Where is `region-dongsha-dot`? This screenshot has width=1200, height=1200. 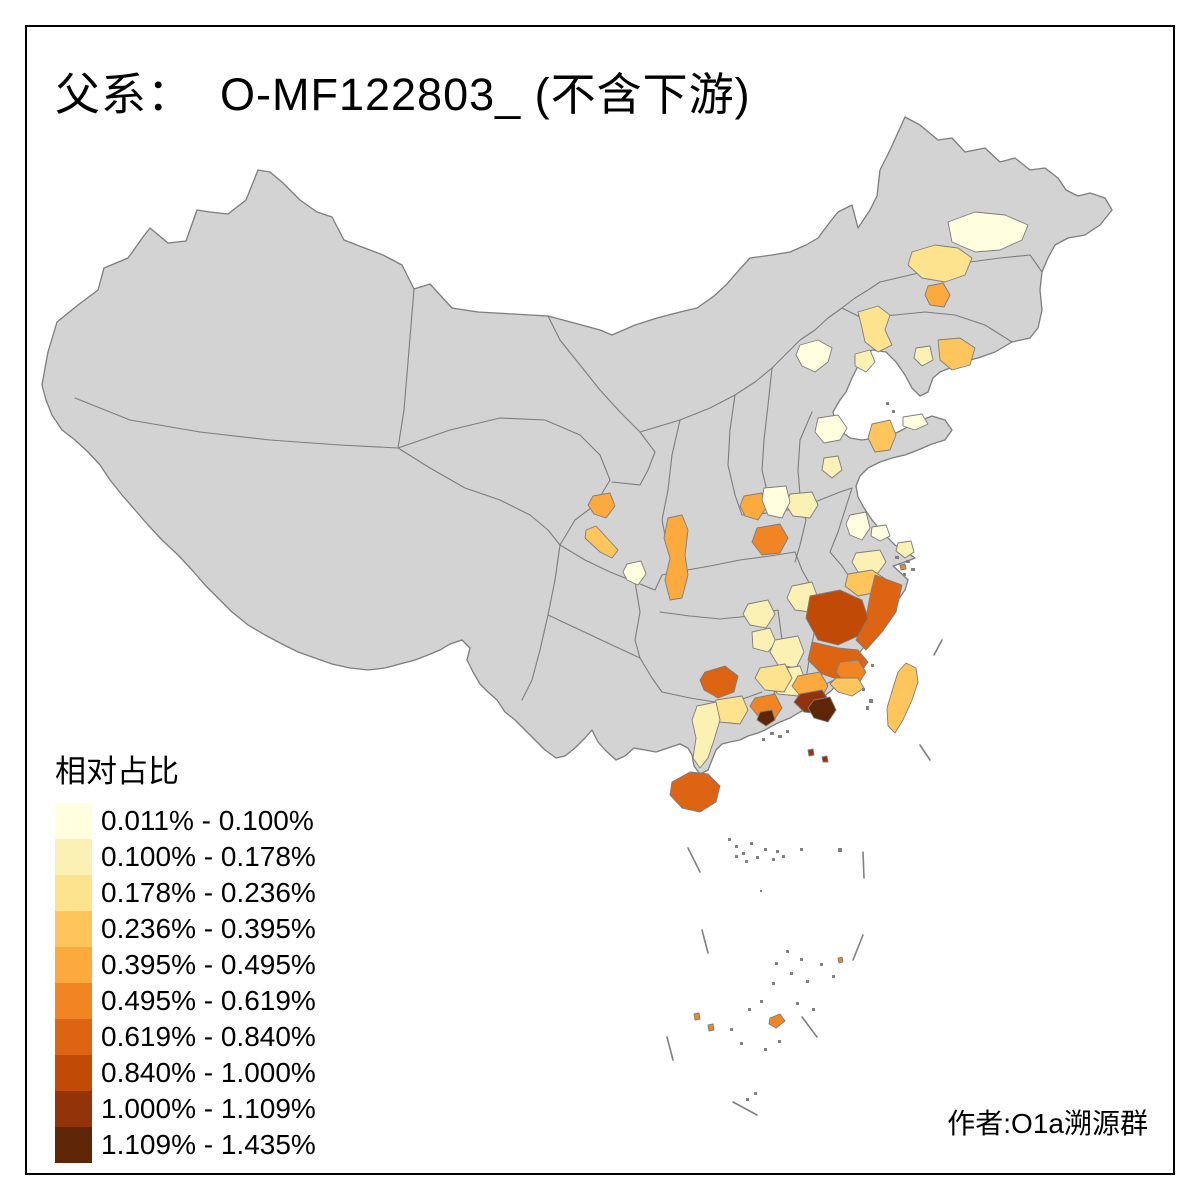
region-dongsha-dot is located at coordinates (811, 752).